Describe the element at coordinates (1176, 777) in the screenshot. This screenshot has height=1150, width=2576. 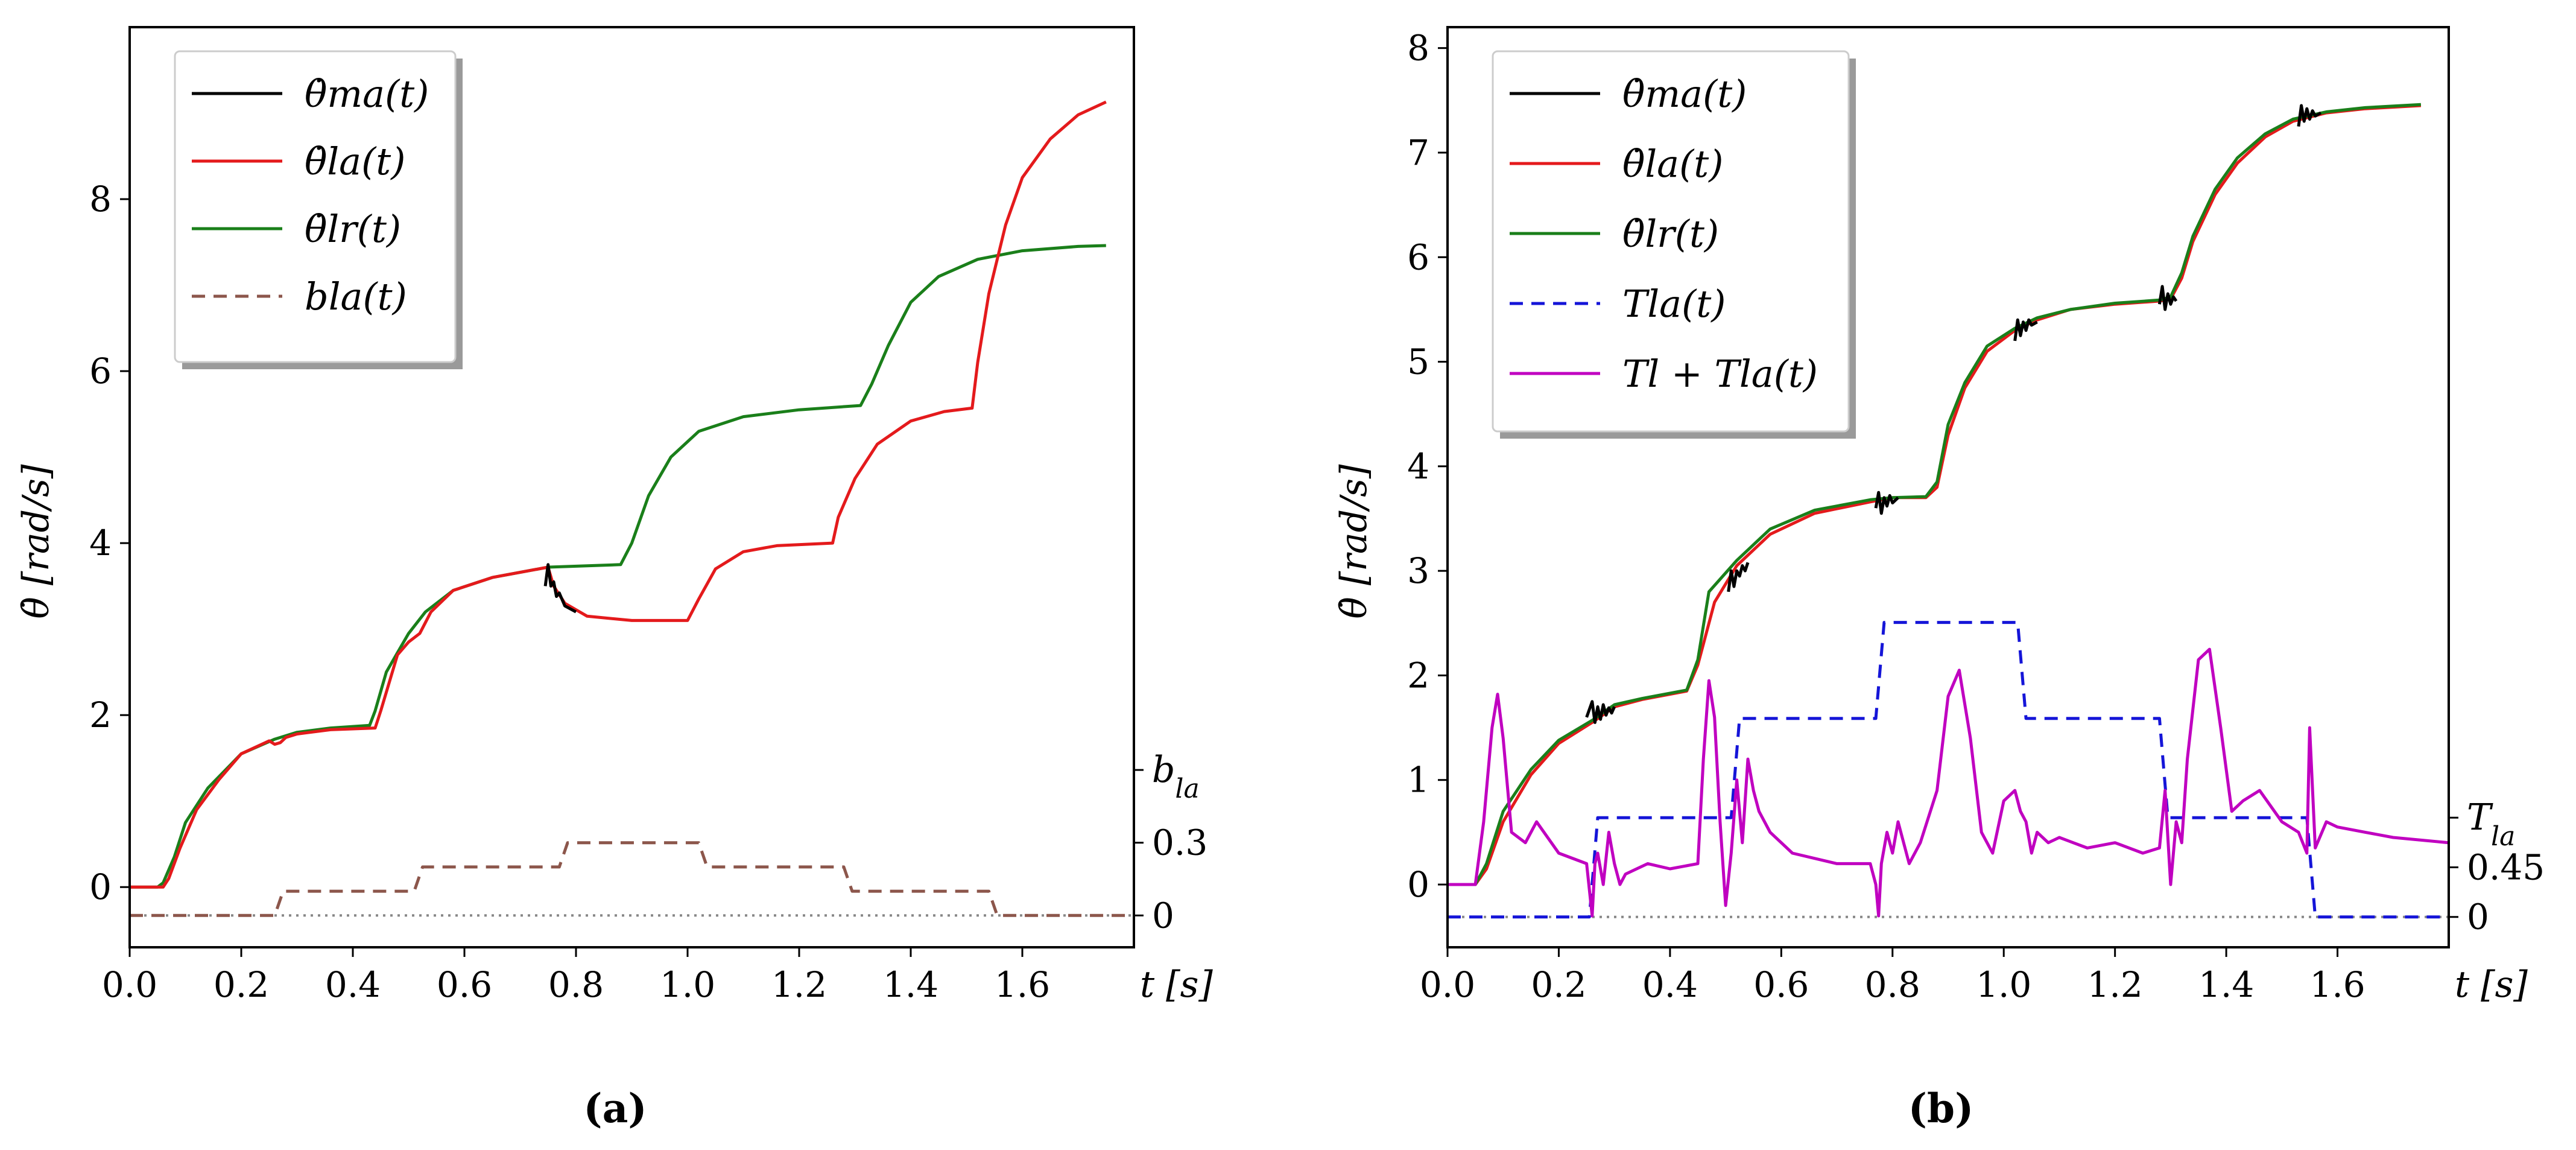
I see `right-axis-label: bla` at that location.